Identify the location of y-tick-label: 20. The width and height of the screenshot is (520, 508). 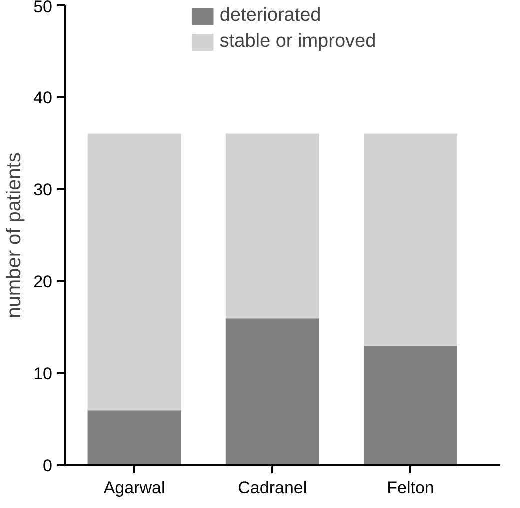
(43, 282).